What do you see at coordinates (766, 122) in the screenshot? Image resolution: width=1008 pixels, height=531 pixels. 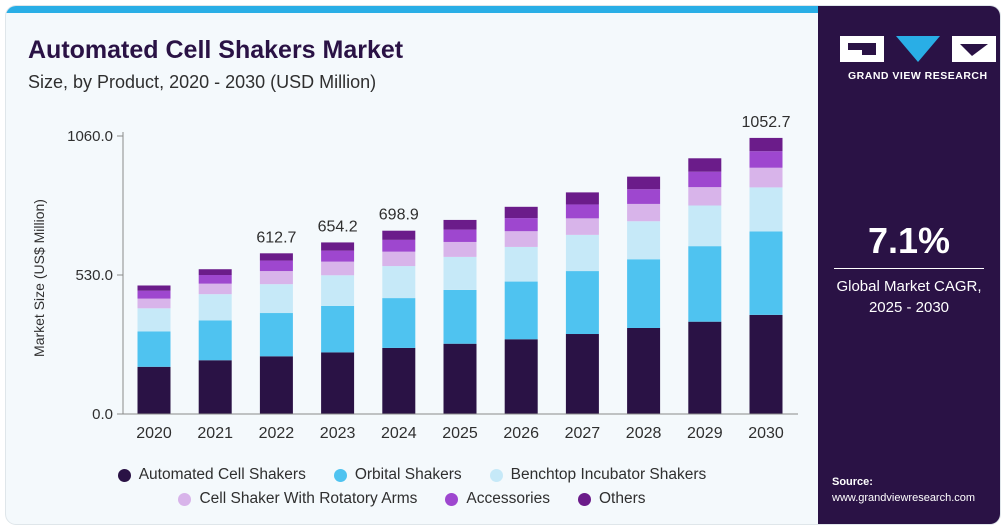 I see `total-data-label: 1052.7` at bounding box center [766, 122].